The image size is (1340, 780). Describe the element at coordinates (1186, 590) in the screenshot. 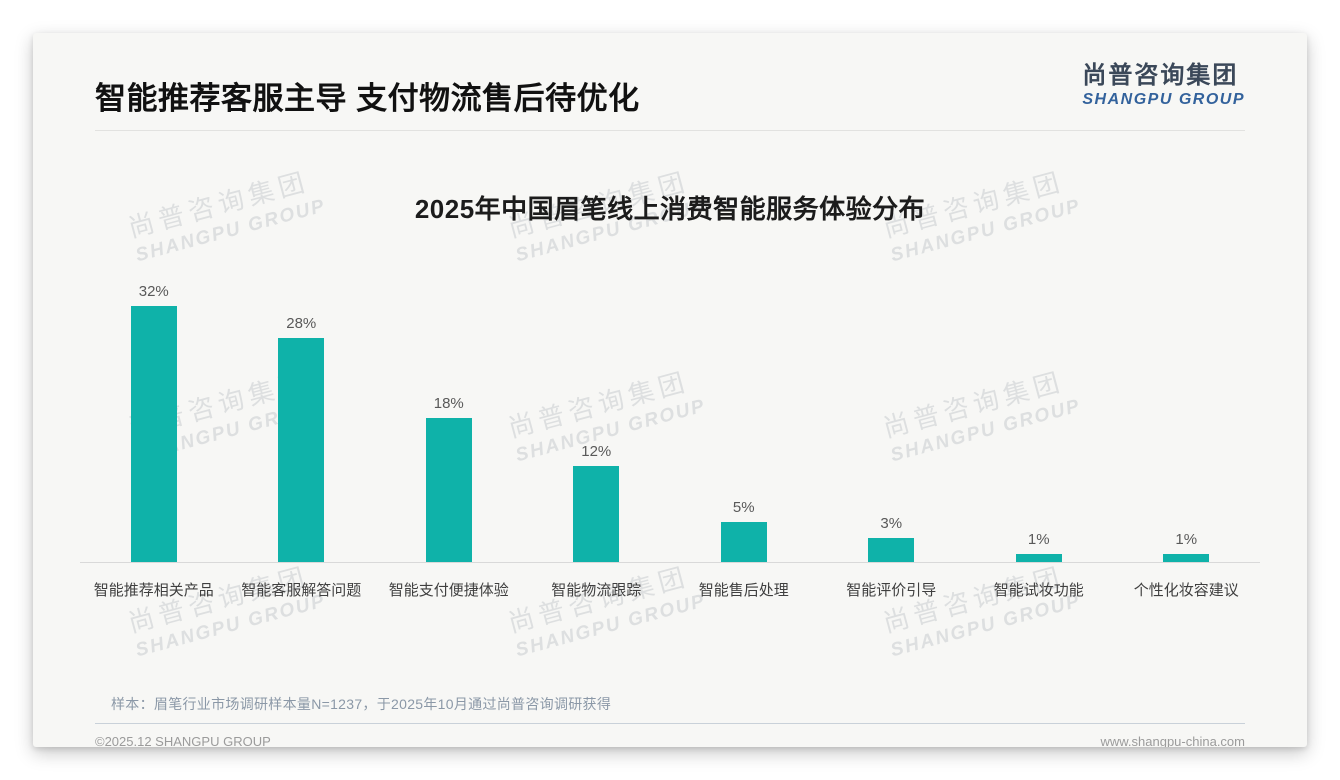

I see `category-label: 个性化妆容建议` at that location.